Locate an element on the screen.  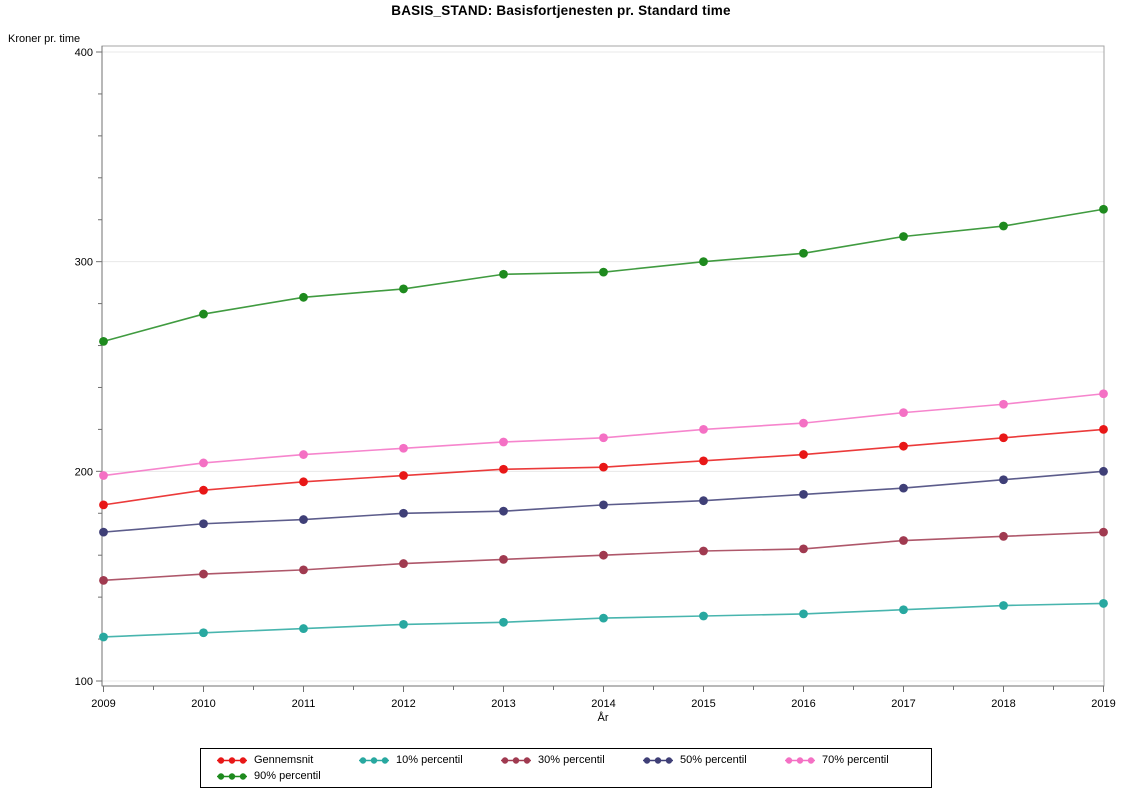
point-70-percentil-2011 is located at coordinates (303, 454).